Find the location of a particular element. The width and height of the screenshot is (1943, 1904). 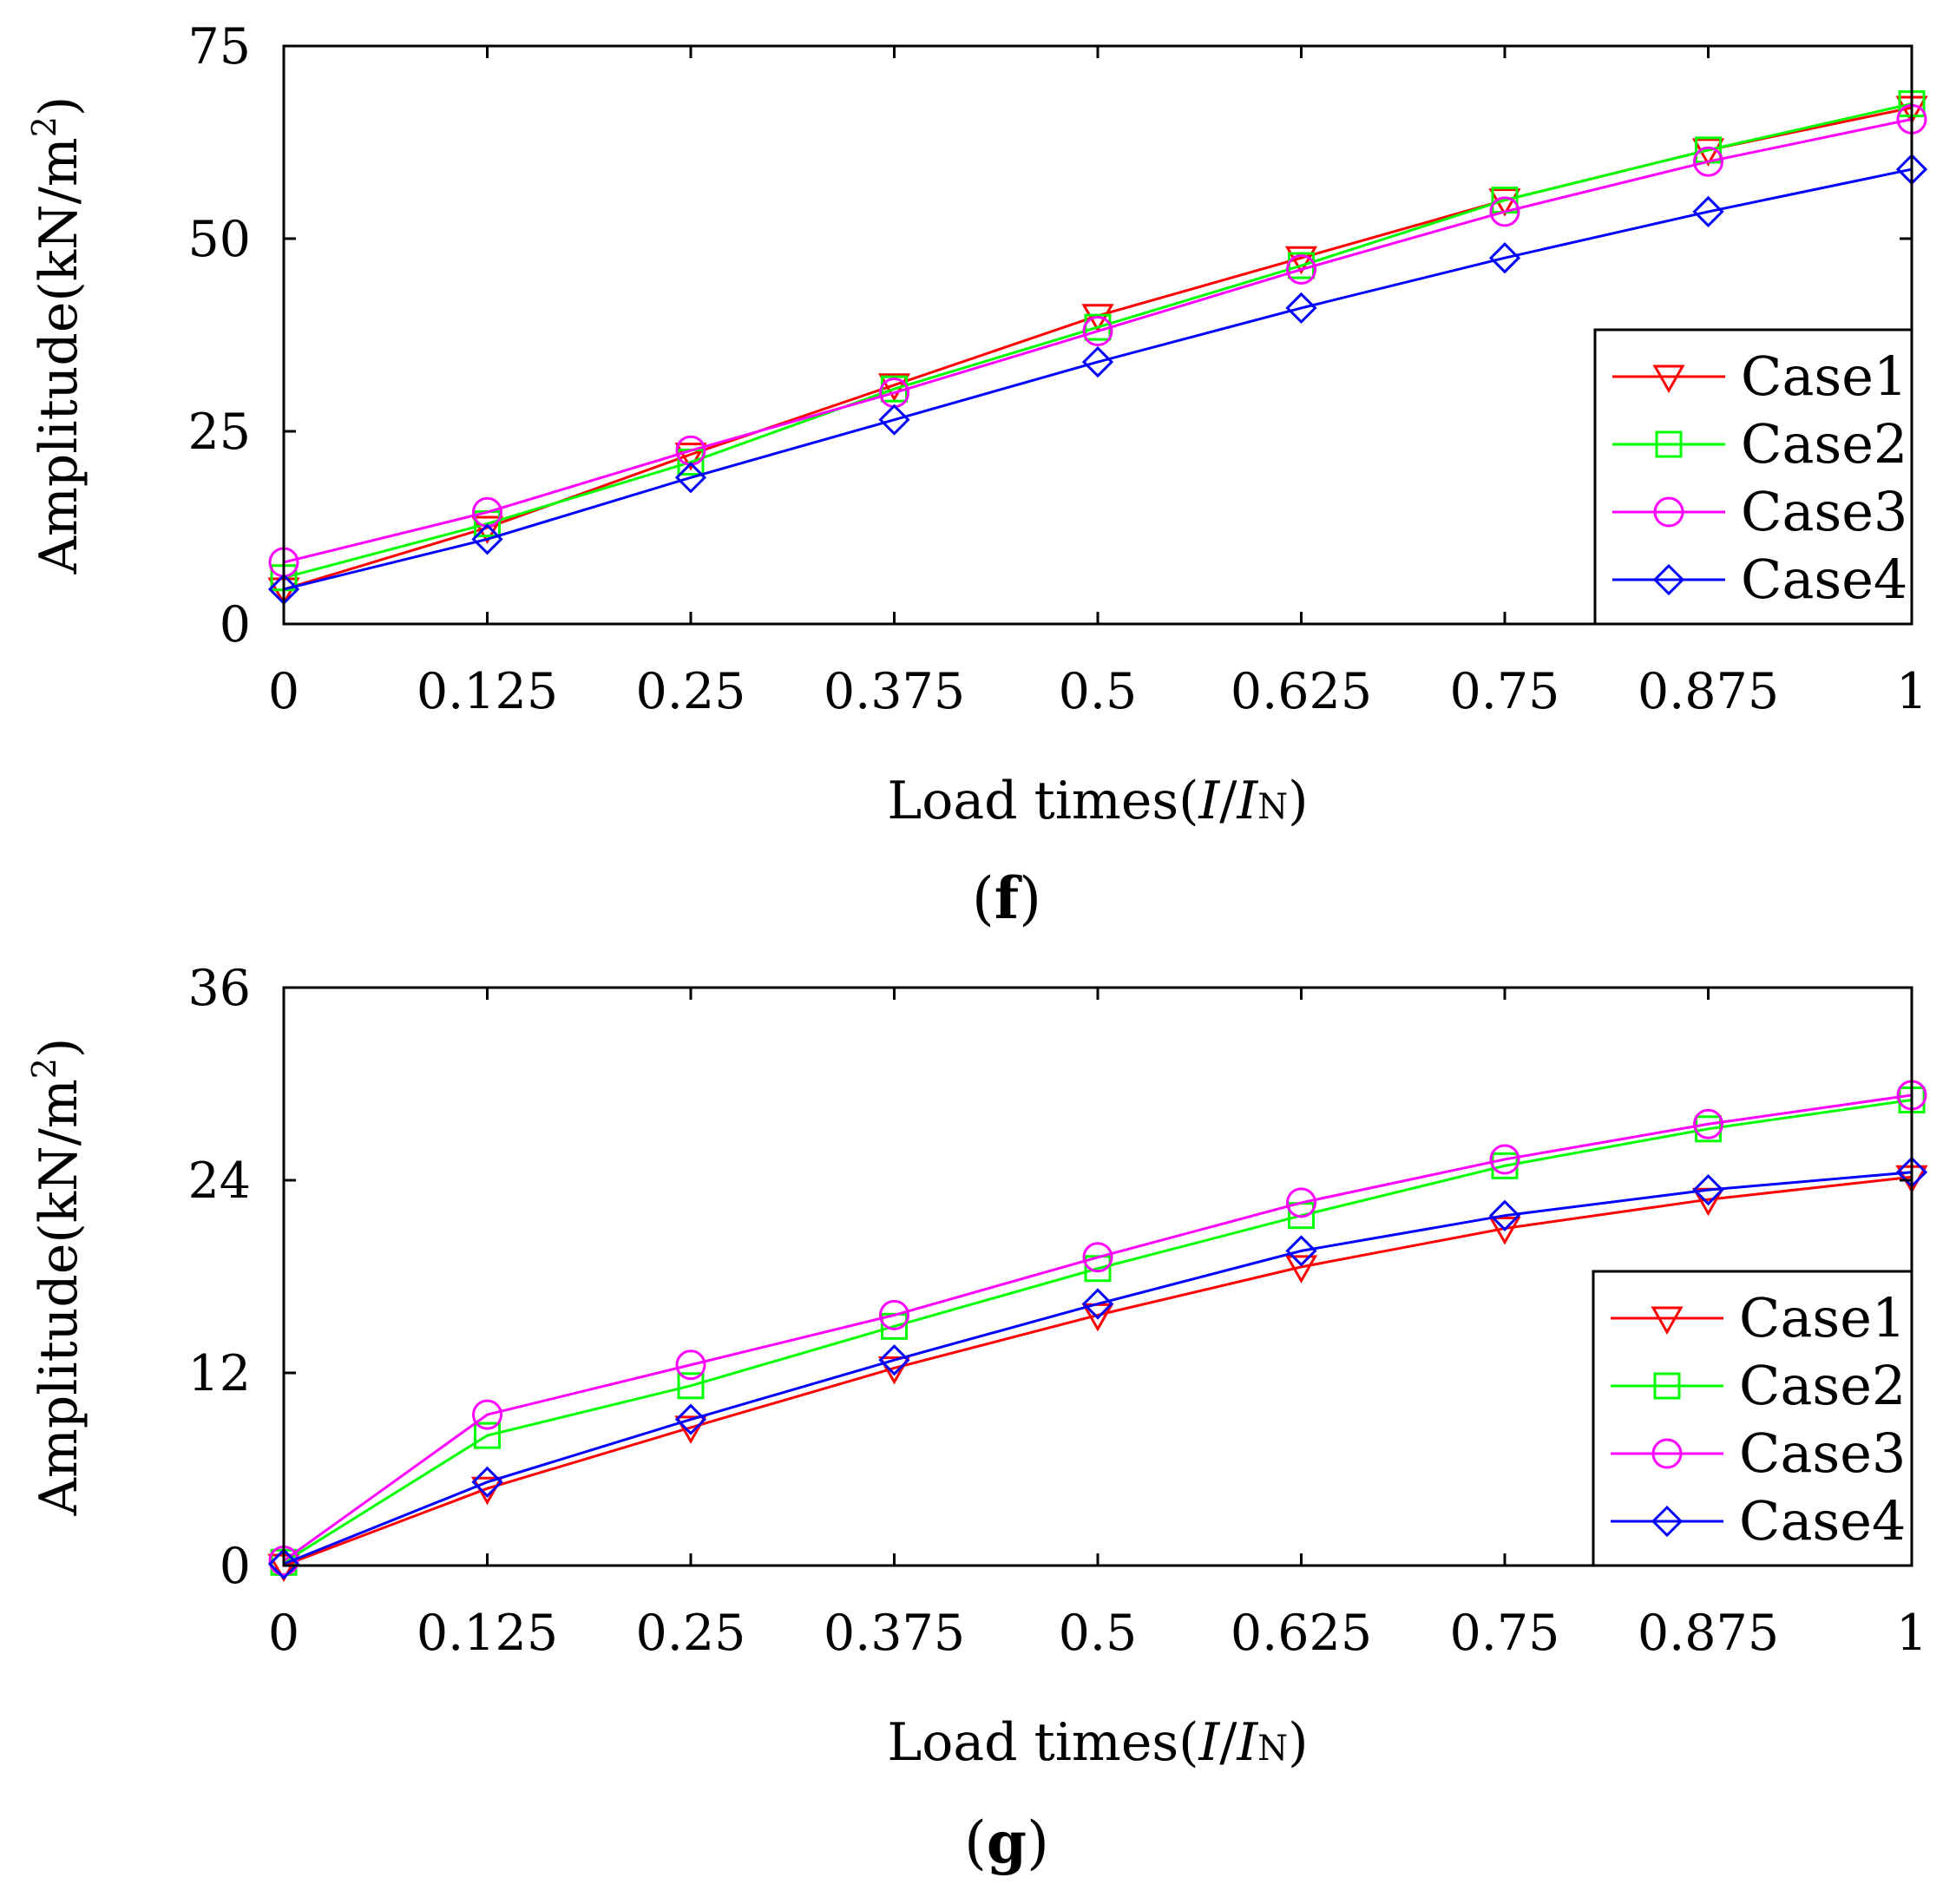

y-tick-label: 25 is located at coordinates (219, 432).